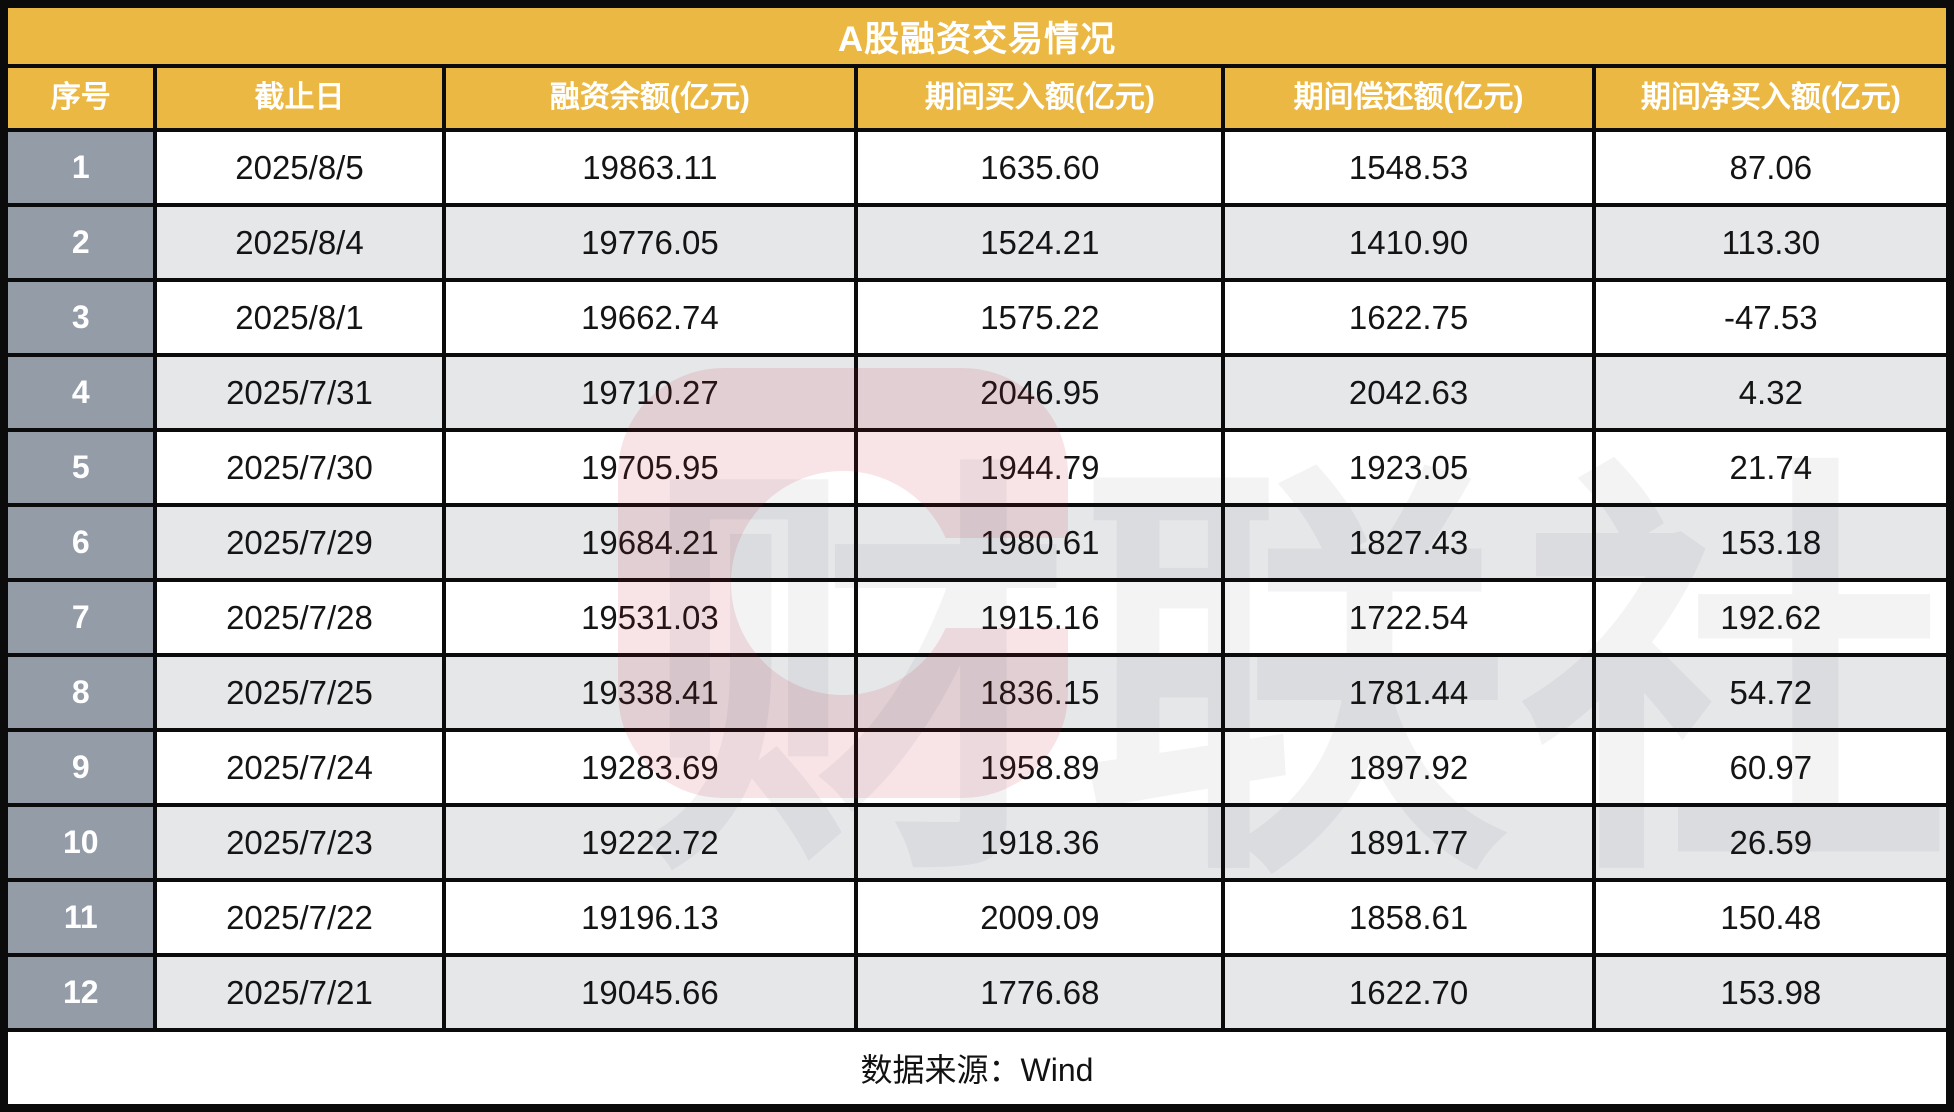  What do you see at coordinates (299, 692) in the screenshot?
I see `cell-date: 2025/7/25` at bounding box center [299, 692].